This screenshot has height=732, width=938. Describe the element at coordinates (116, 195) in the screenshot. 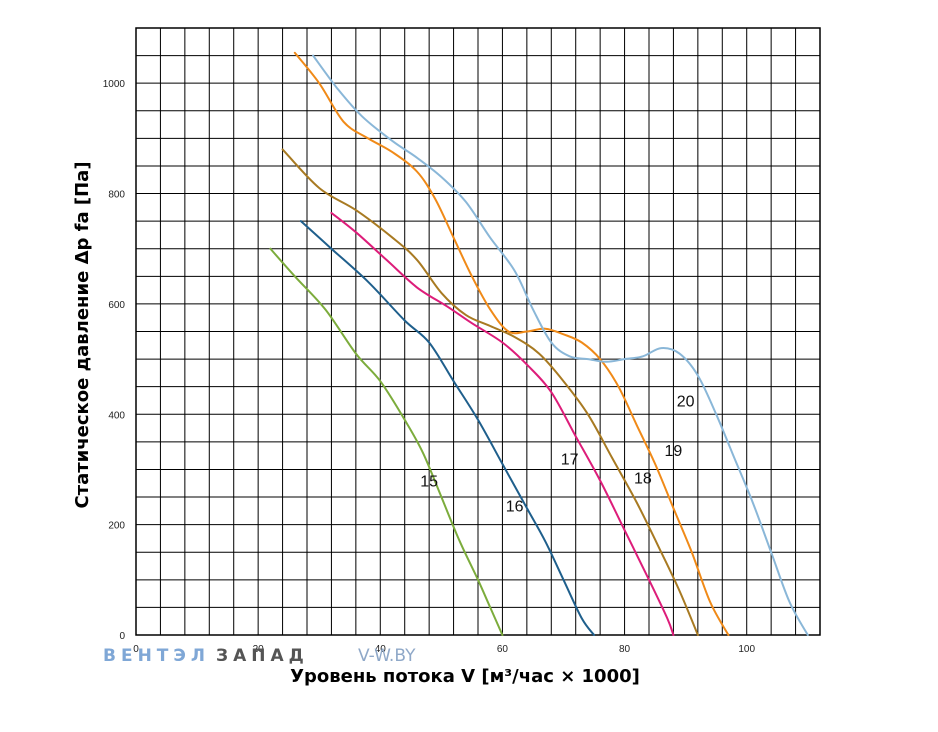

I see `y-tick-label: 800` at that location.